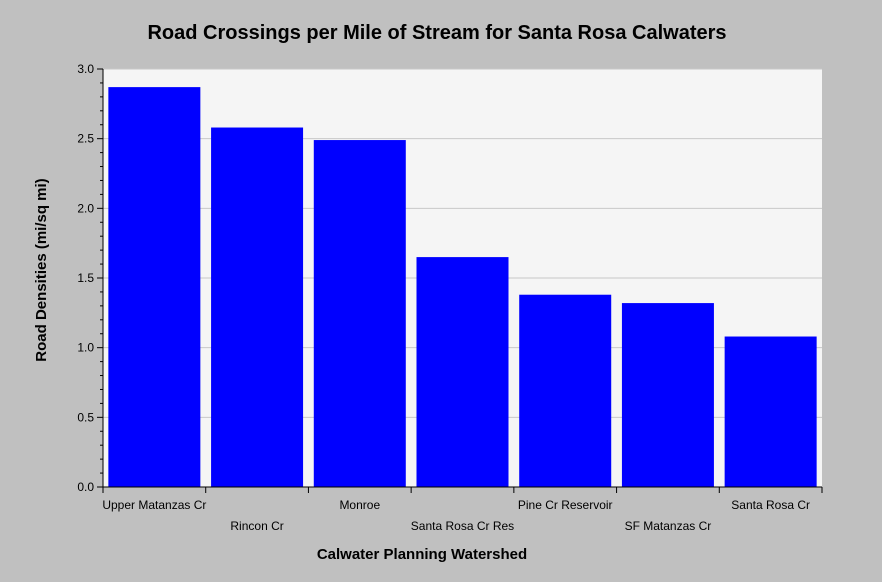 The image size is (882, 582). I want to click on y-tick-label: 2.0, so click(85, 208).